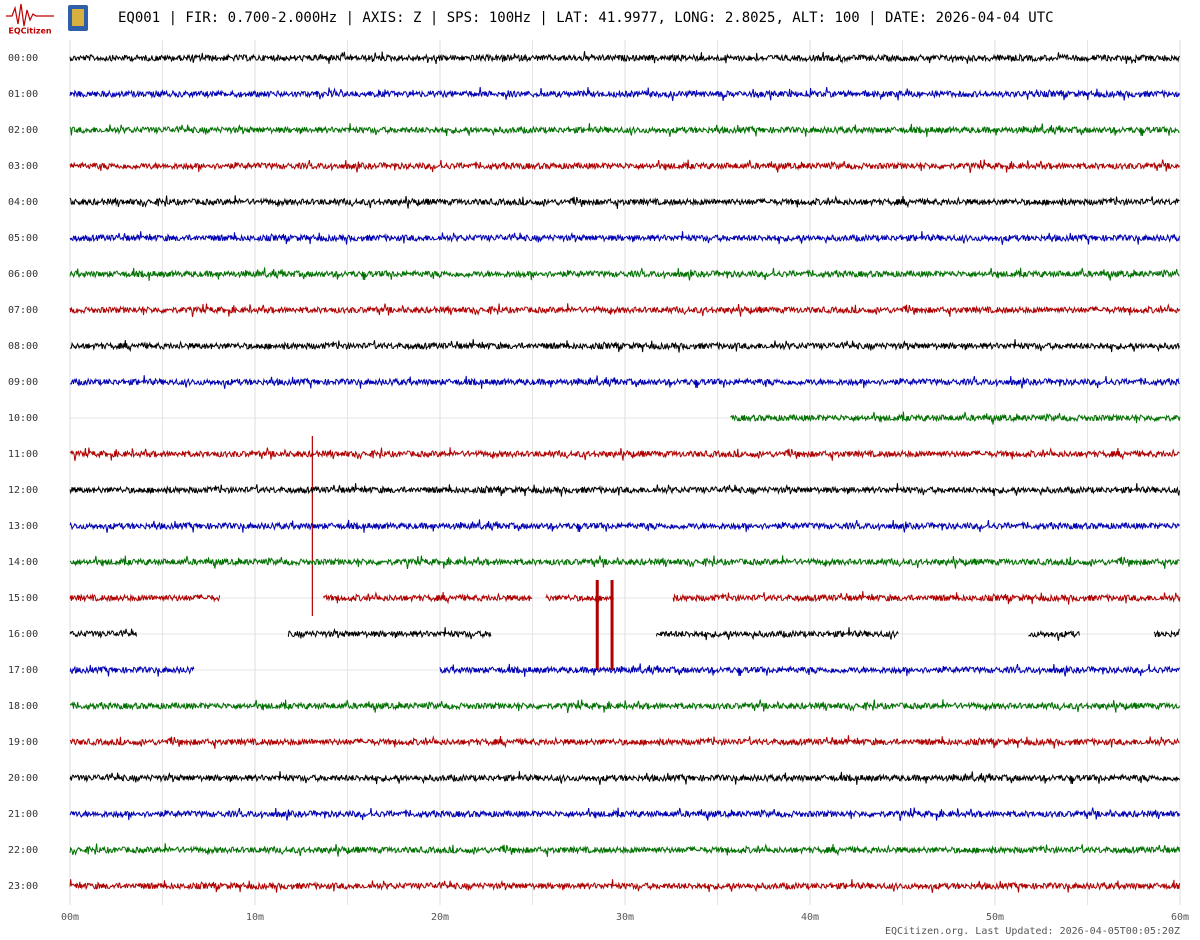 The image size is (1200, 940). What do you see at coordinates (625, 917) in the screenshot?
I see `x-tick-label: 30m` at bounding box center [625, 917].